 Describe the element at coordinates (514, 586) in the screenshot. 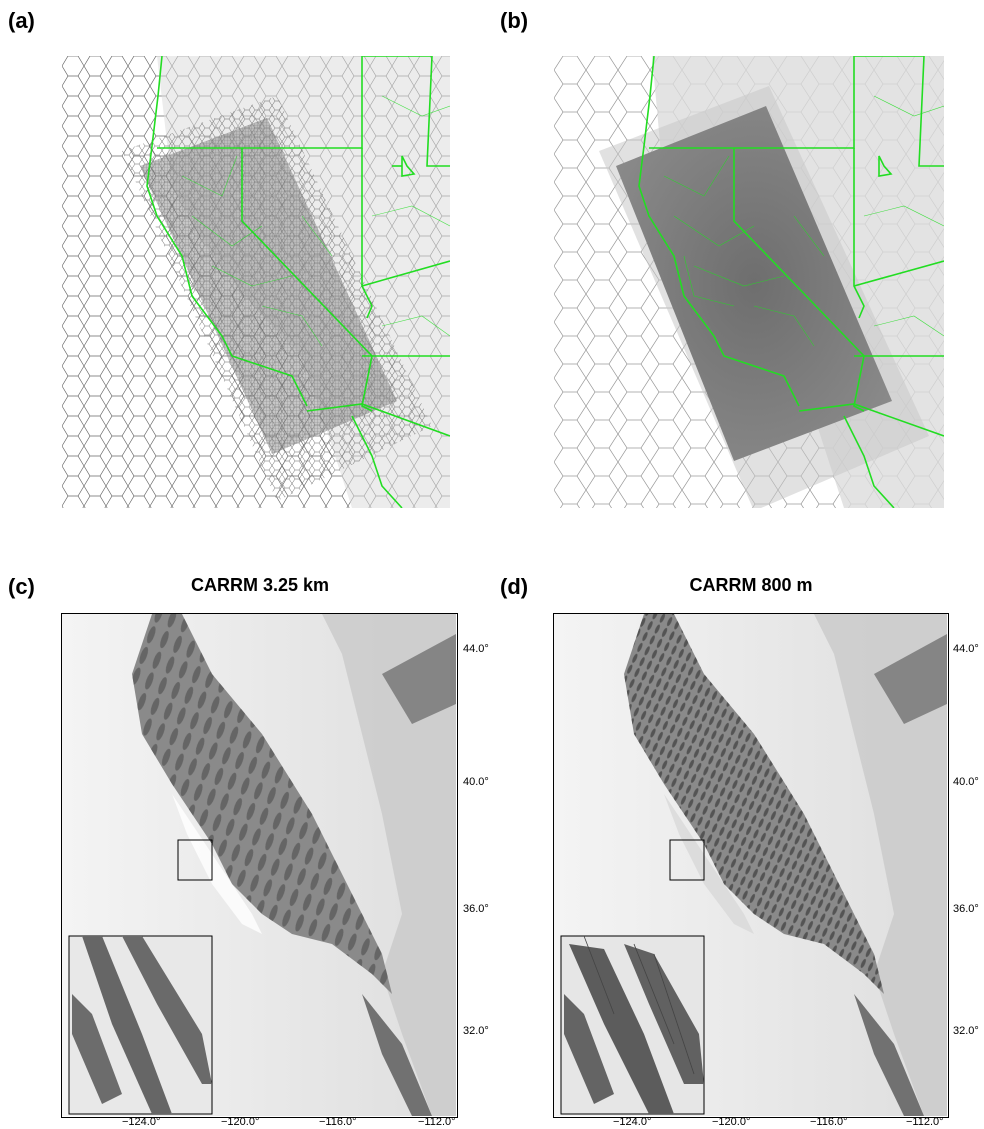

I see `panel-d-label: (d)` at that location.